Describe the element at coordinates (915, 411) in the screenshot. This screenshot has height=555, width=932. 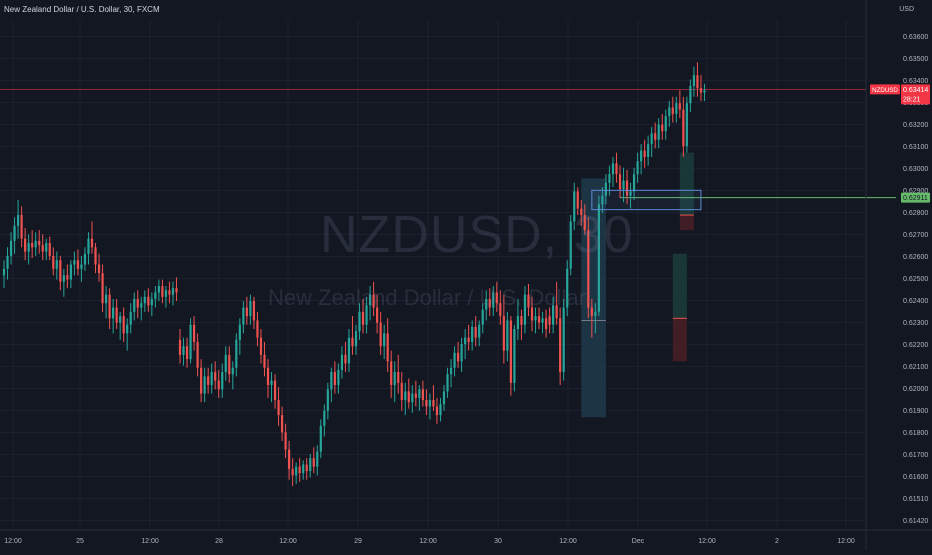
I see `price-tick-label: 0.61900` at that location.